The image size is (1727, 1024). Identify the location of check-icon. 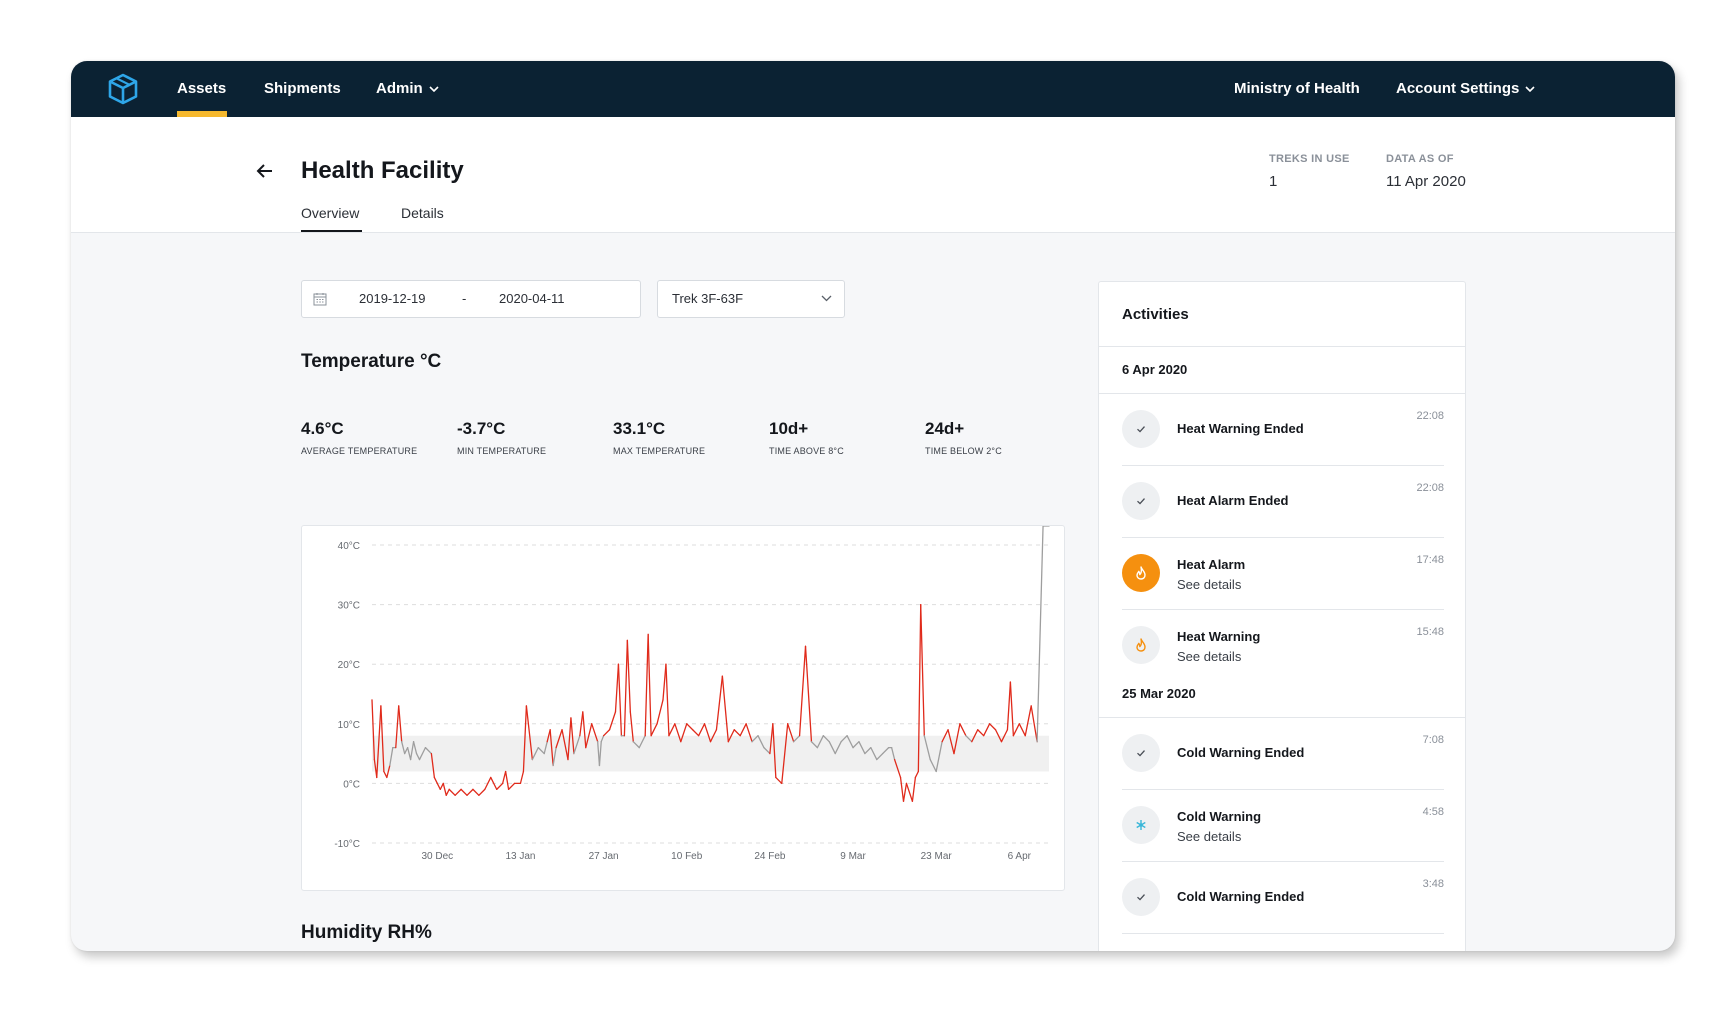
(1141, 429).